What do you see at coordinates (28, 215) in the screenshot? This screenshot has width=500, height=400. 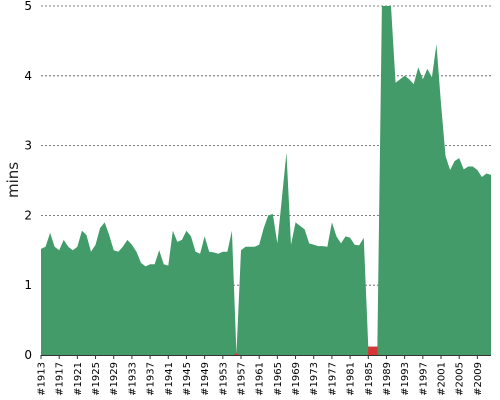 I see `y-tick-label: 2` at bounding box center [28, 215].